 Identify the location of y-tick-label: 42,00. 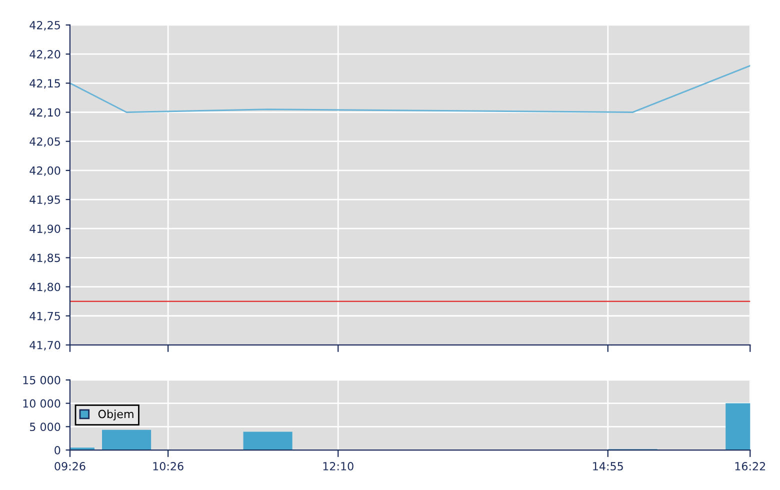
(45, 171).